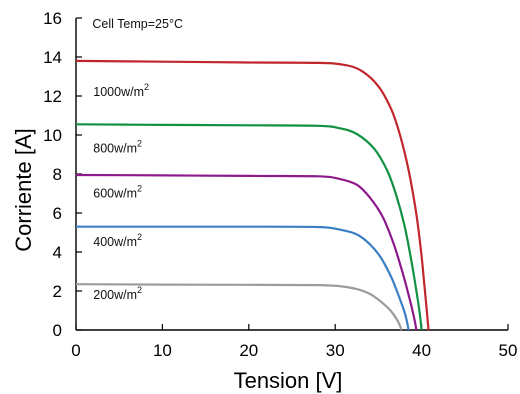 The image size is (520, 394). What do you see at coordinates (75, 350) in the screenshot?
I see `x-tick-label: 0` at bounding box center [75, 350].